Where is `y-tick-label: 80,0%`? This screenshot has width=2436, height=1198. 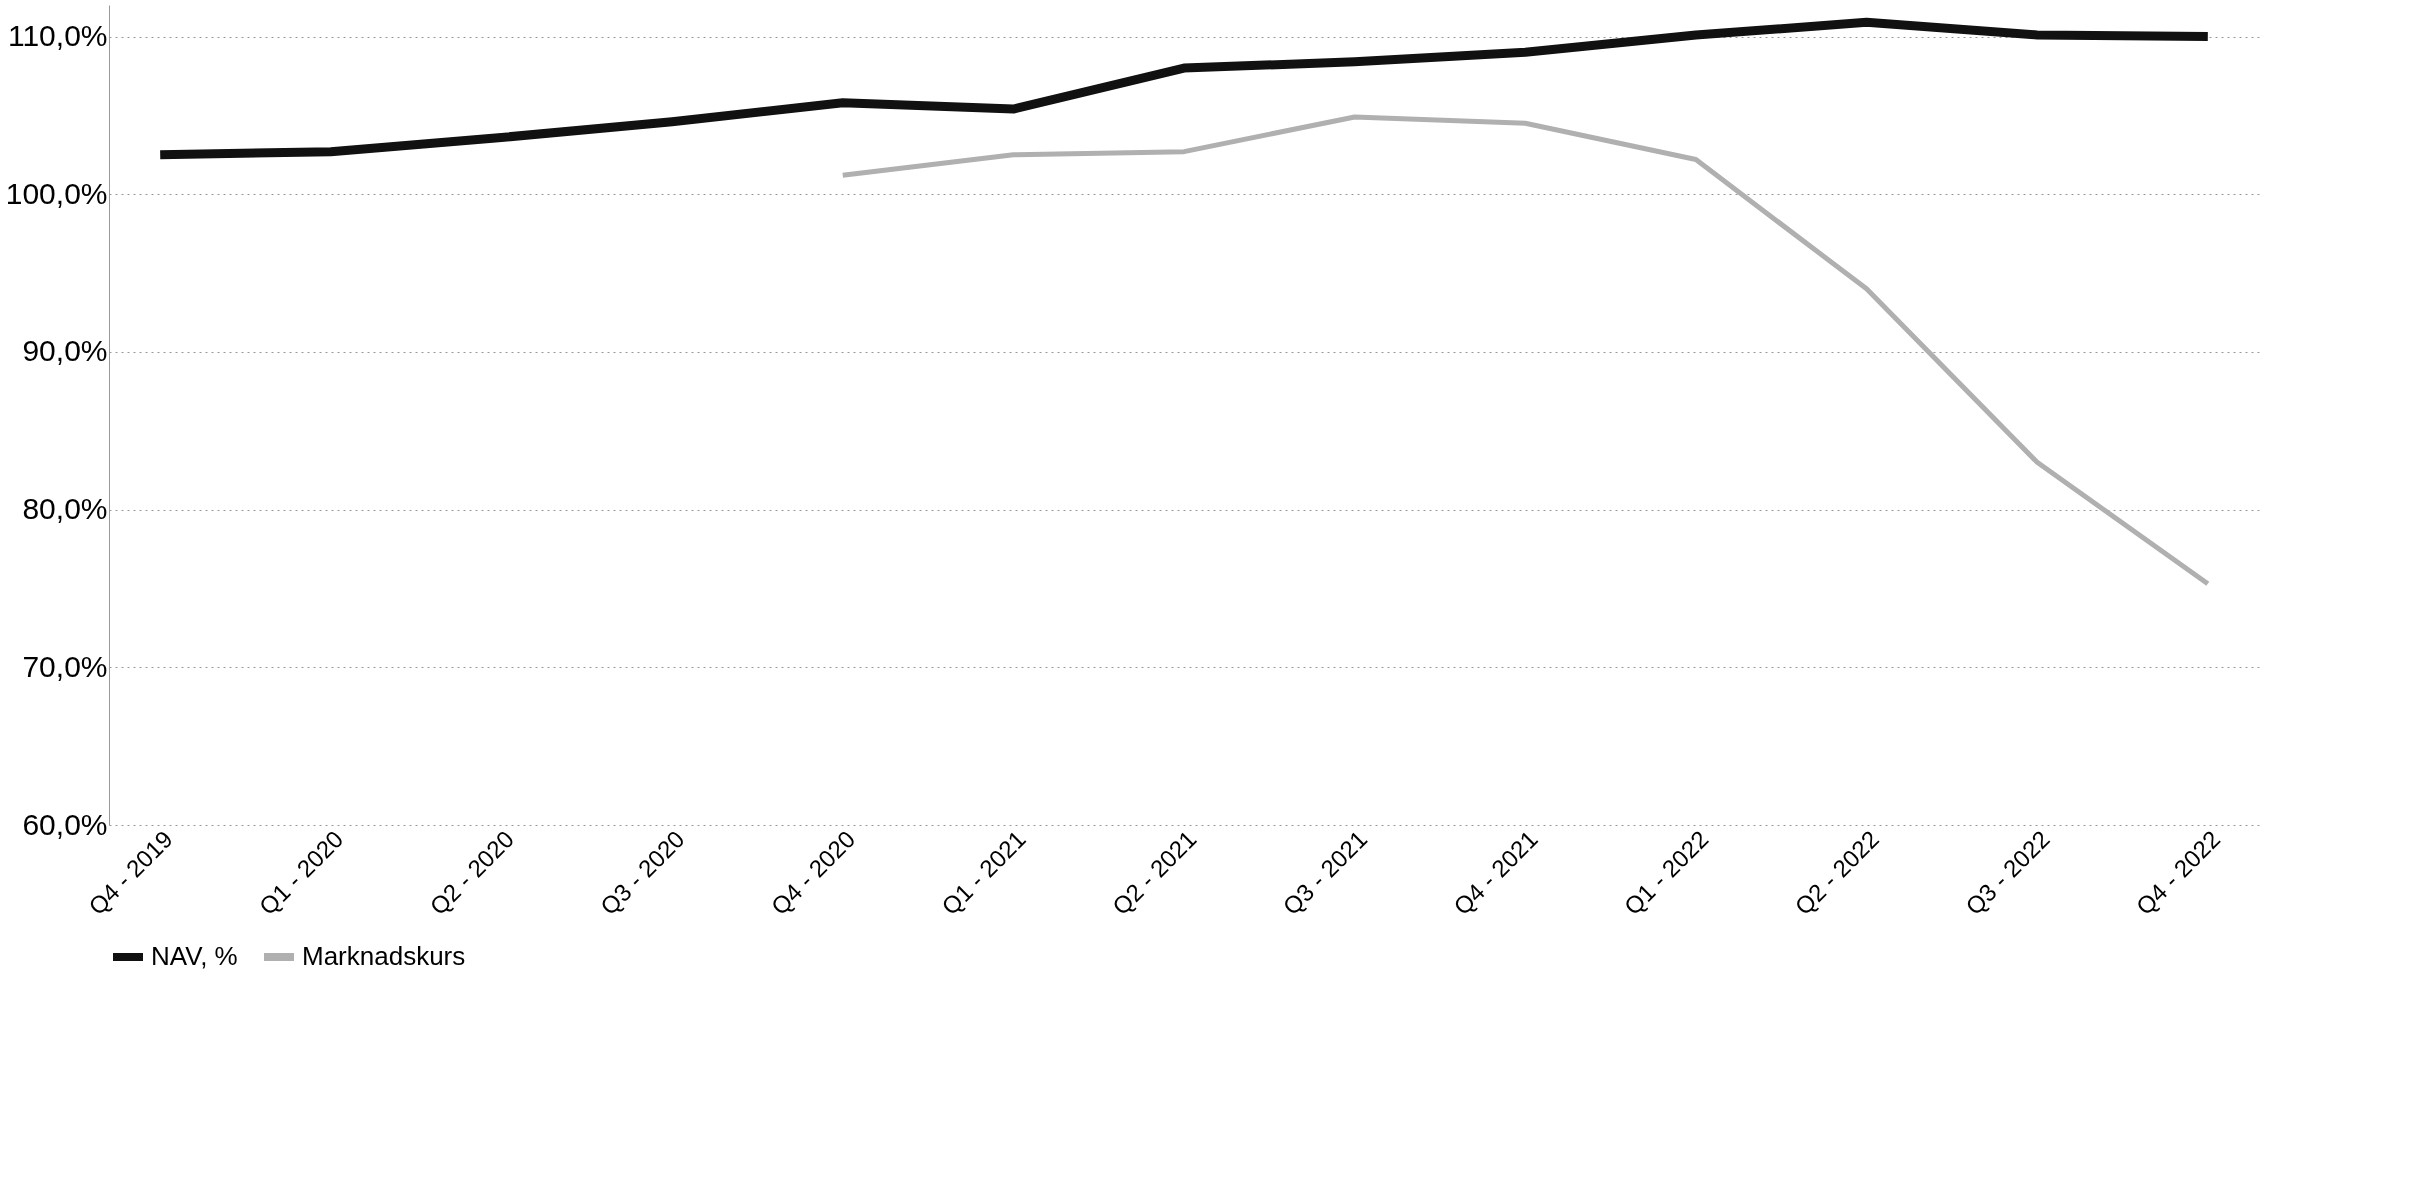
y-tick-label: 80,0% is located at coordinates (65, 509).